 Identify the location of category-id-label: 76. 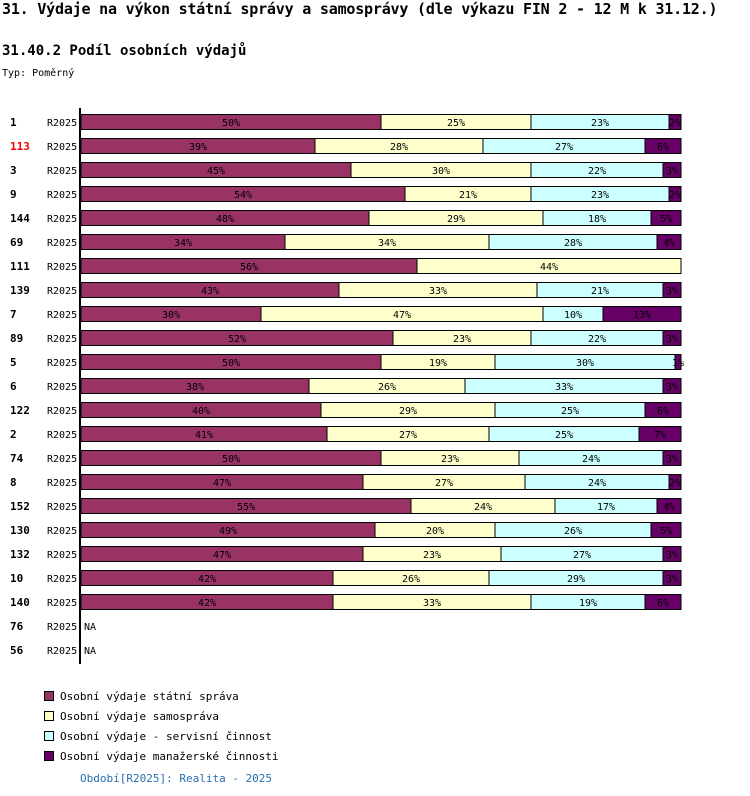
(17, 626).